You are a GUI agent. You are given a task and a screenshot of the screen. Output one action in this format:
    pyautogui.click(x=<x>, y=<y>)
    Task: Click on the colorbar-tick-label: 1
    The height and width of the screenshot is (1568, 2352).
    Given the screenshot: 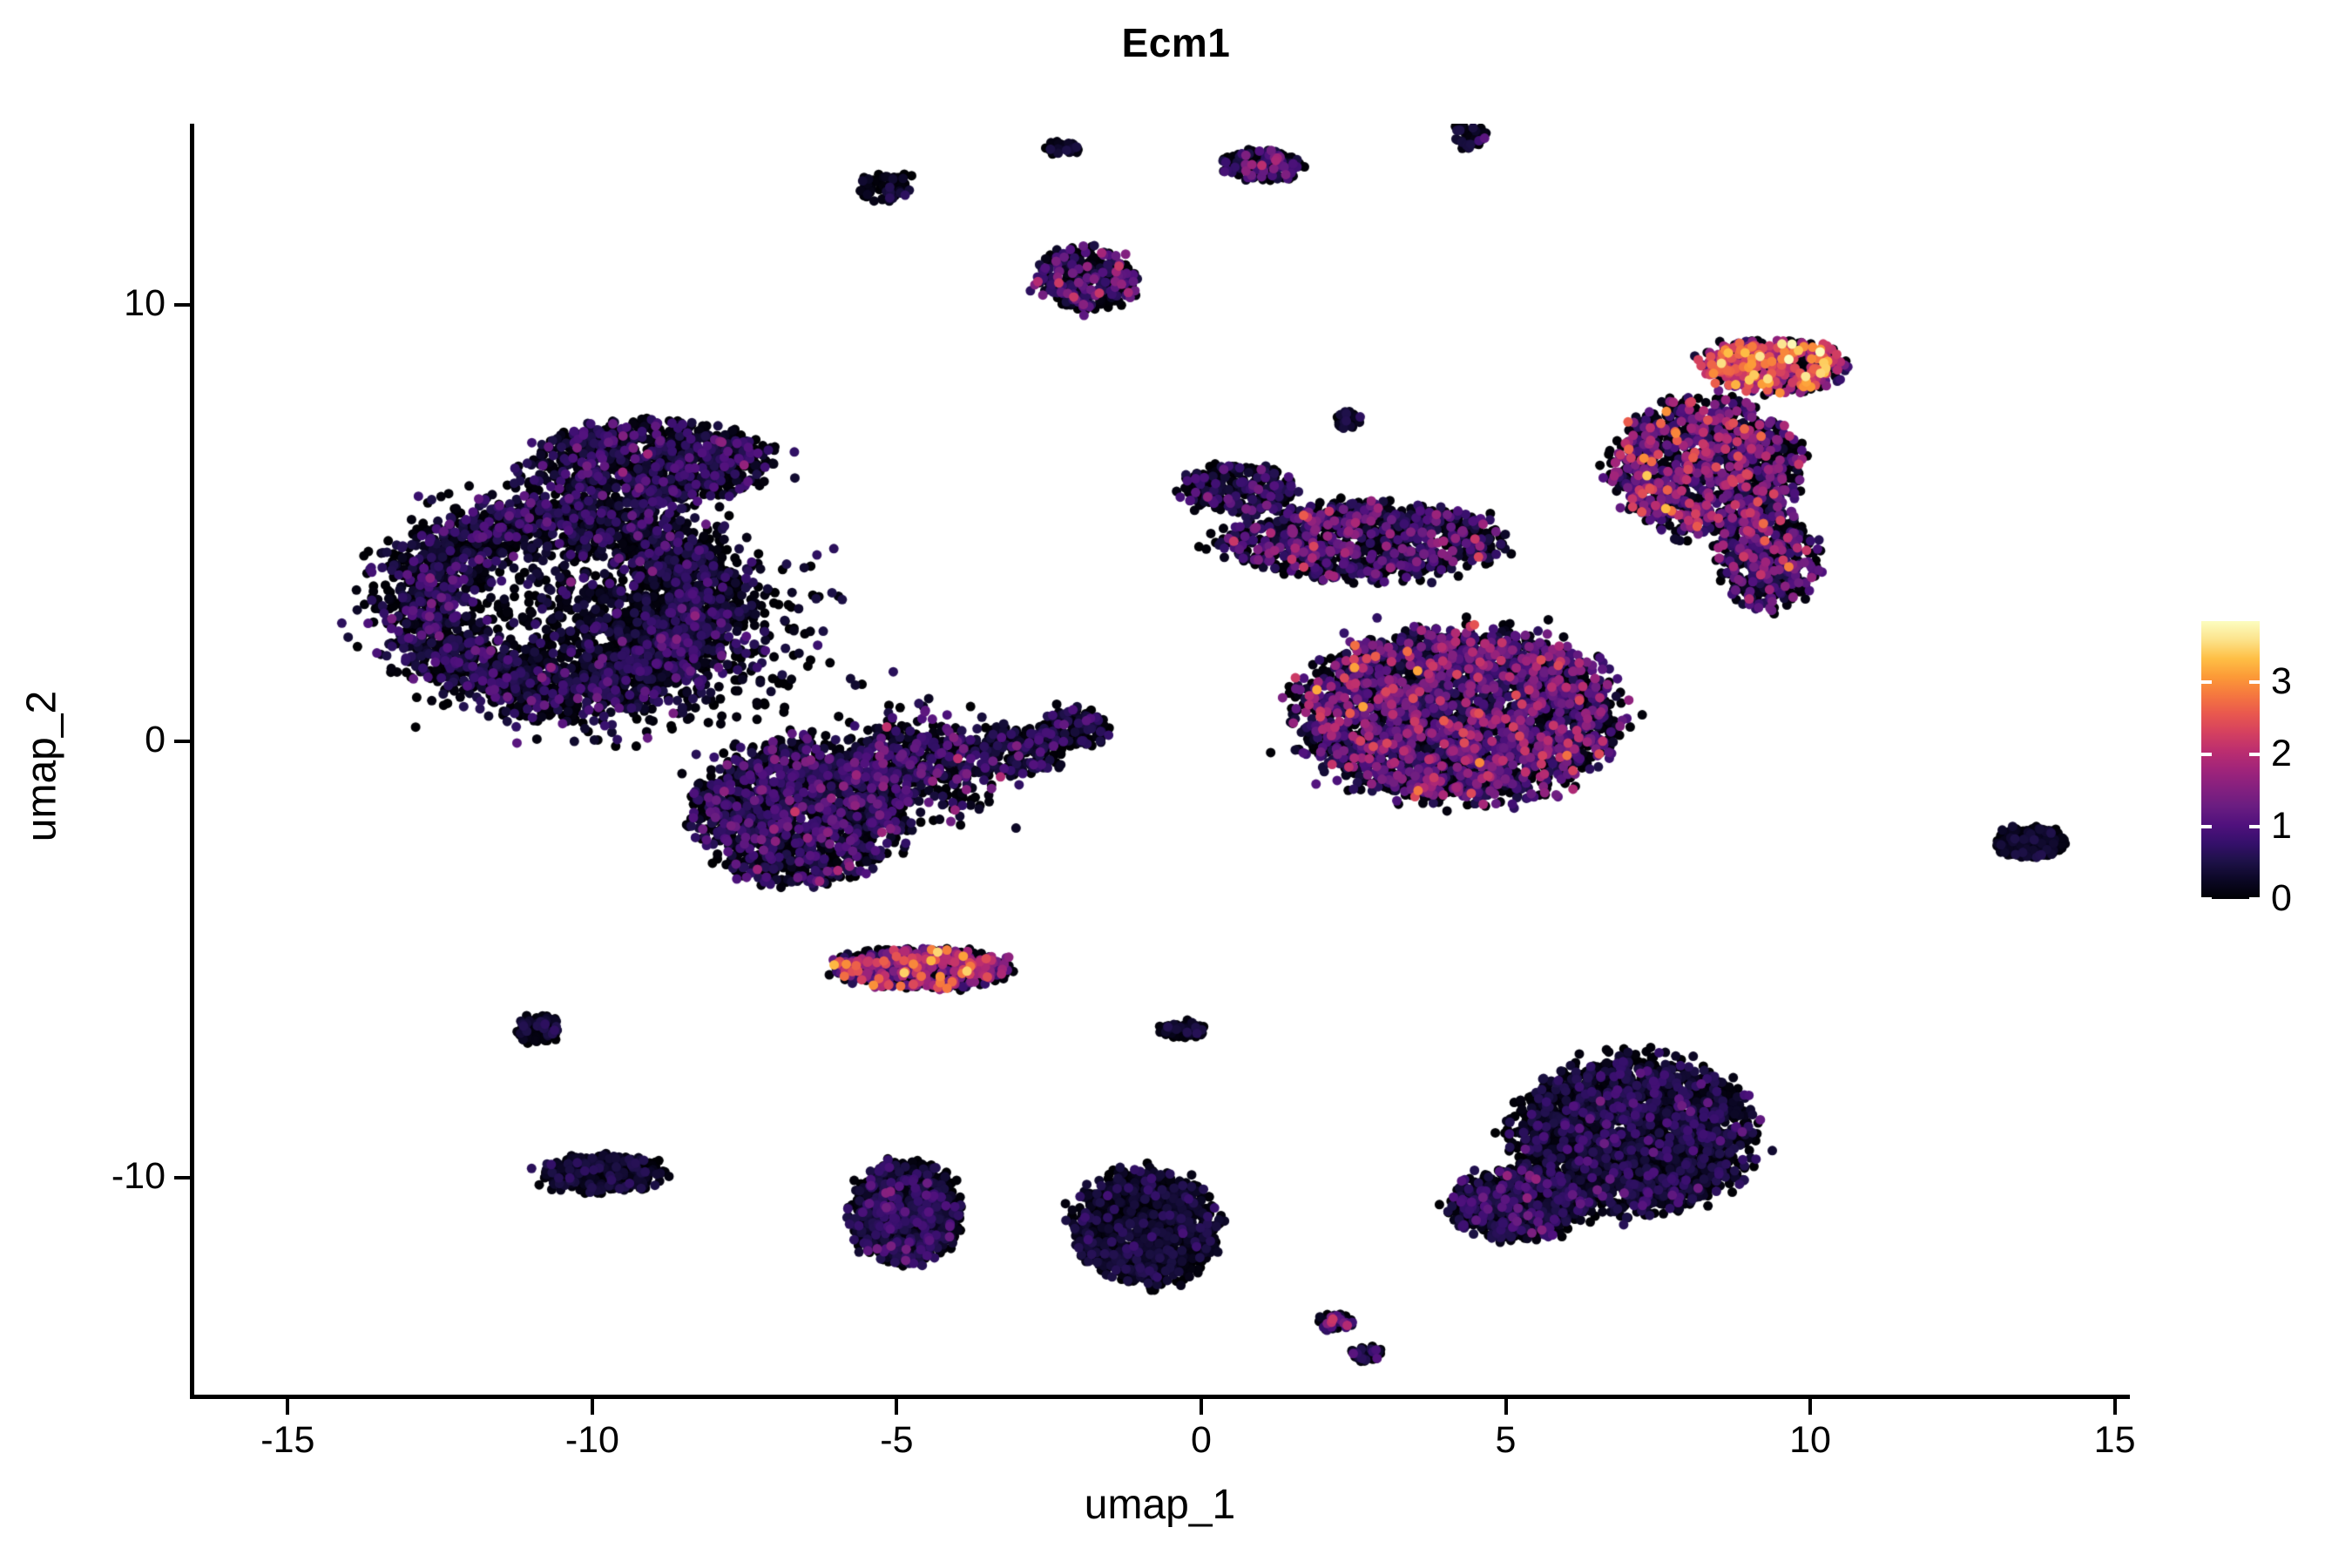 What is the action you would take?
    pyautogui.click(x=2281, y=826)
    